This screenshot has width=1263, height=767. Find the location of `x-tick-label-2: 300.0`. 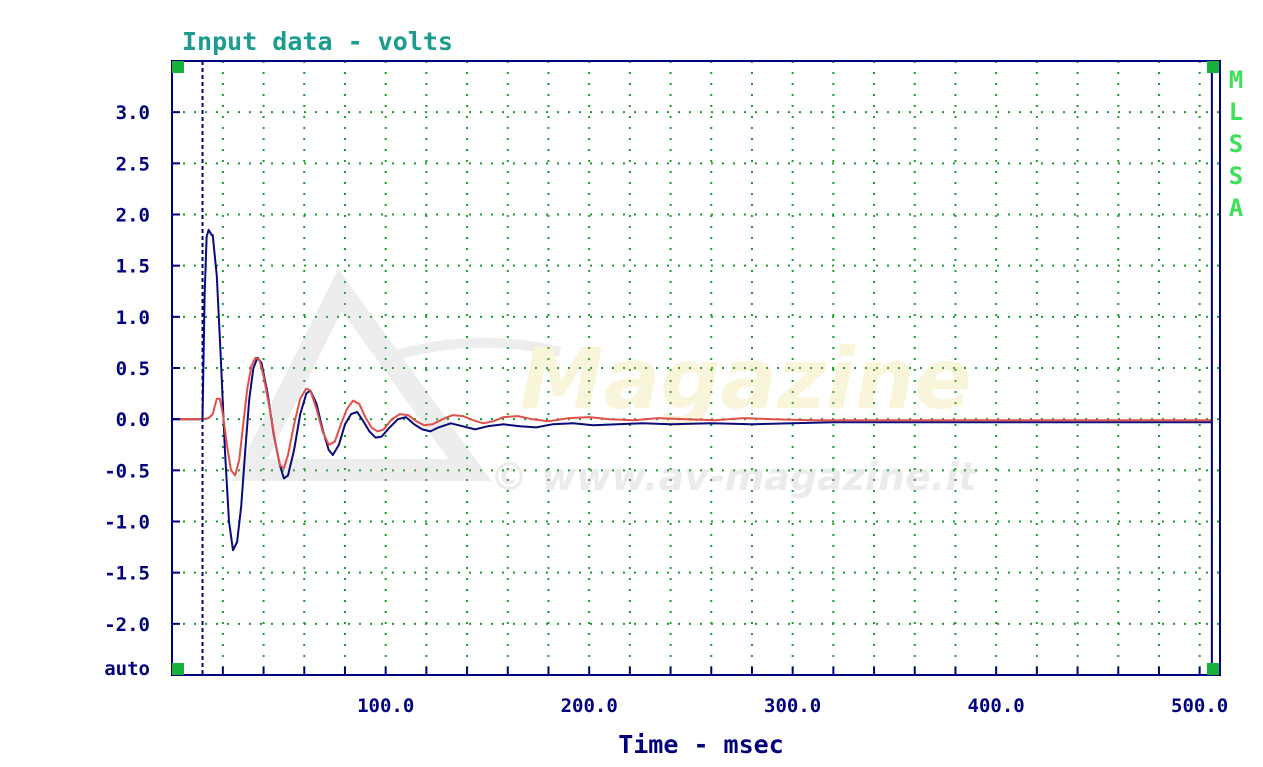

x-tick-label-2: 300.0 is located at coordinates (792, 706).